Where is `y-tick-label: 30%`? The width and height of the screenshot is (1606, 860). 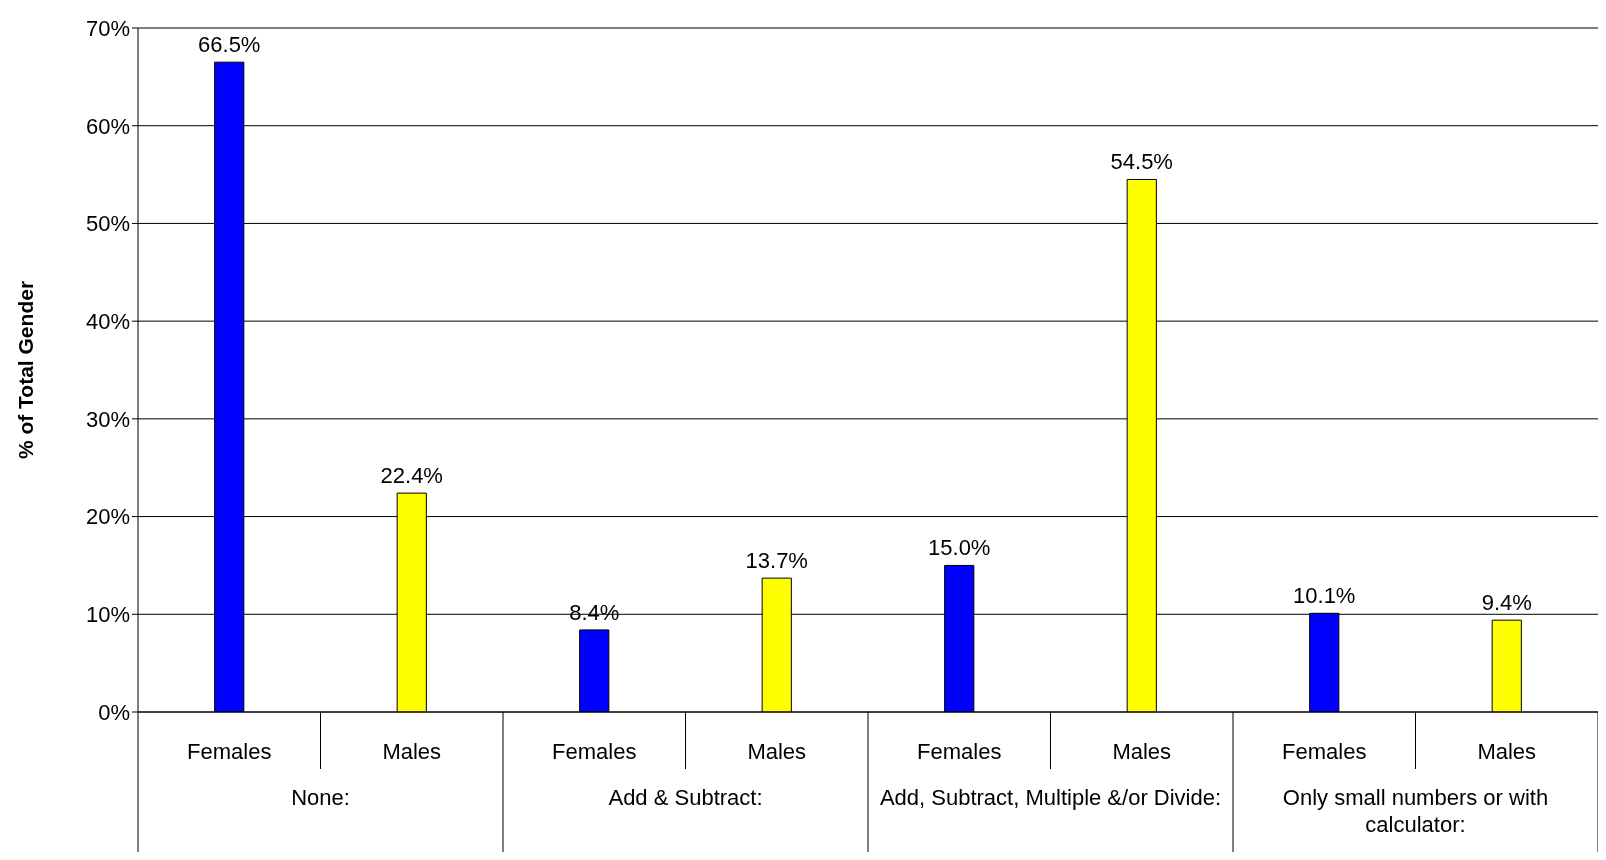
y-tick-label: 30% is located at coordinates (107, 419).